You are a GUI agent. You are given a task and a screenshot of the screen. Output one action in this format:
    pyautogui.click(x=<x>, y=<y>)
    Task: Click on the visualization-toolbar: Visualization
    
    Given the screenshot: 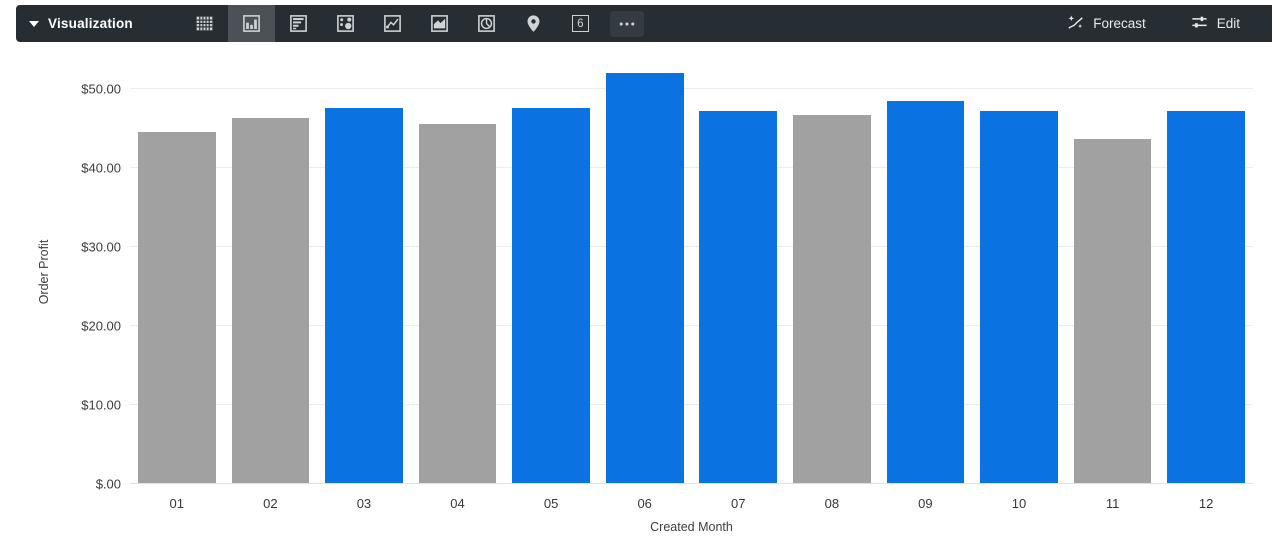 What is the action you would take?
    pyautogui.click(x=644, y=23)
    